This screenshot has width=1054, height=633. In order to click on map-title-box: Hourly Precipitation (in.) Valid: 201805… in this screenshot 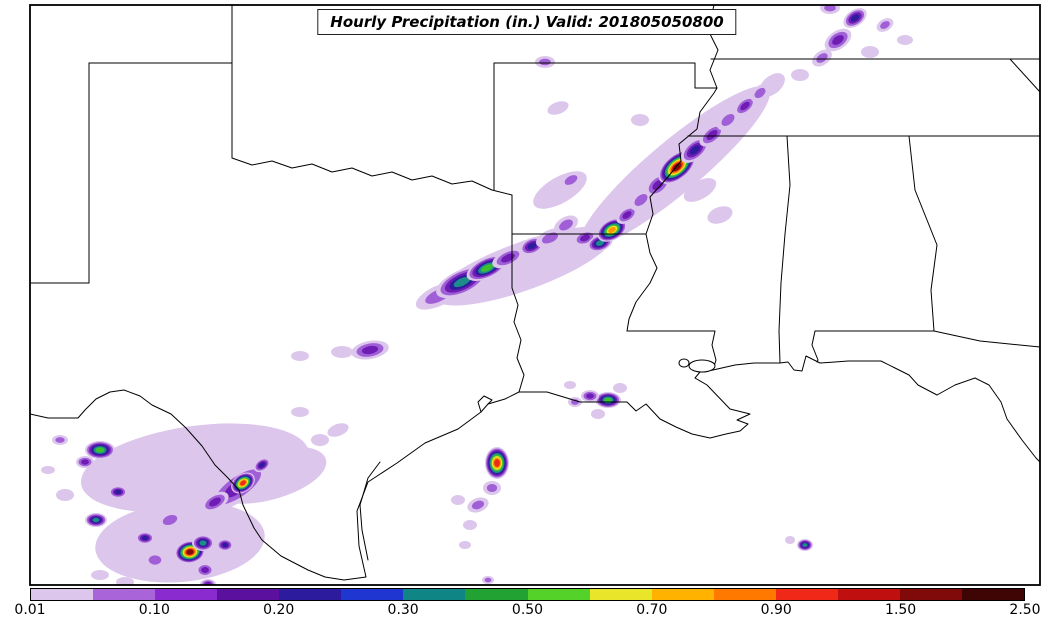, I will do `click(527, 22)`.